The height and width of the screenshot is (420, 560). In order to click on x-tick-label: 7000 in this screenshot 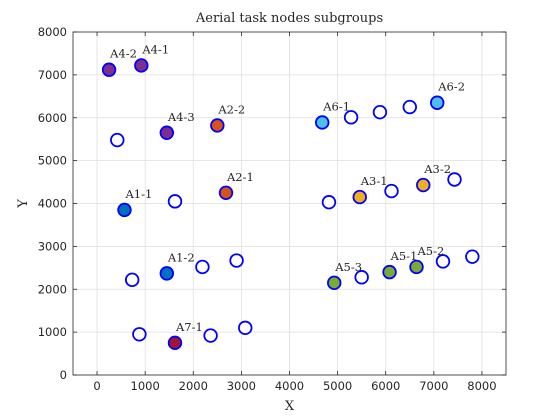, I will do `click(433, 386)`.